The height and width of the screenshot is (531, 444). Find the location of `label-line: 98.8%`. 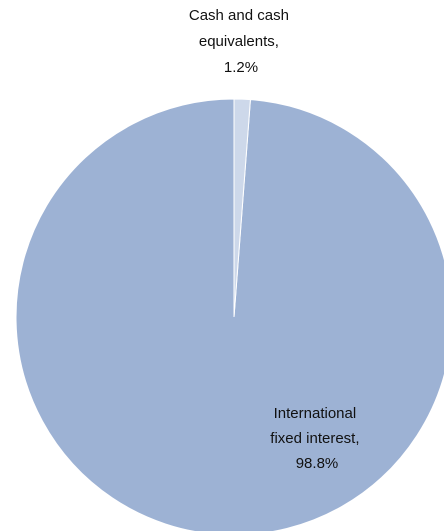

label-line: 98.8% is located at coordinates (317, 463).